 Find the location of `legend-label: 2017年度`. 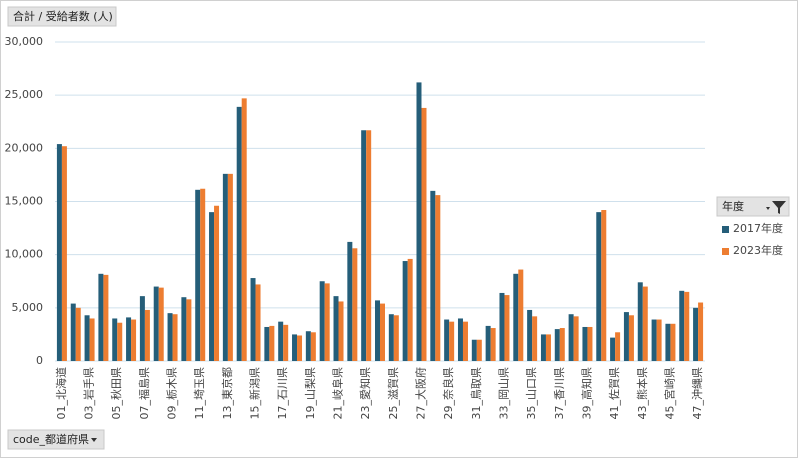

legend-label: 2017年度 is located at coordinates (758, 228).